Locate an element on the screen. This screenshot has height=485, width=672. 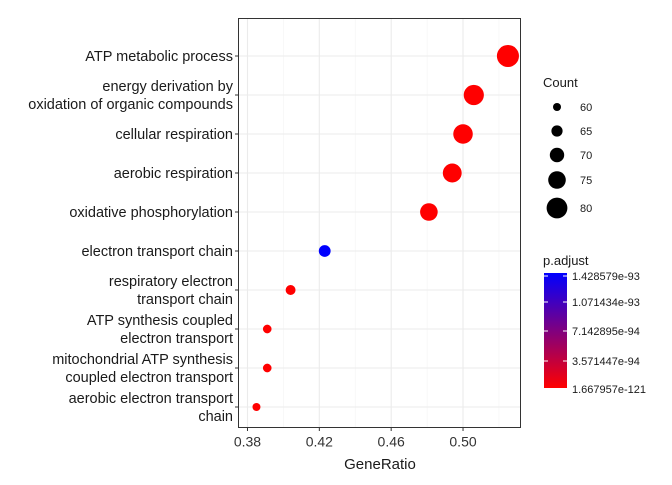
x-tick-label: 0.46 is located at coordinates (391, 442).